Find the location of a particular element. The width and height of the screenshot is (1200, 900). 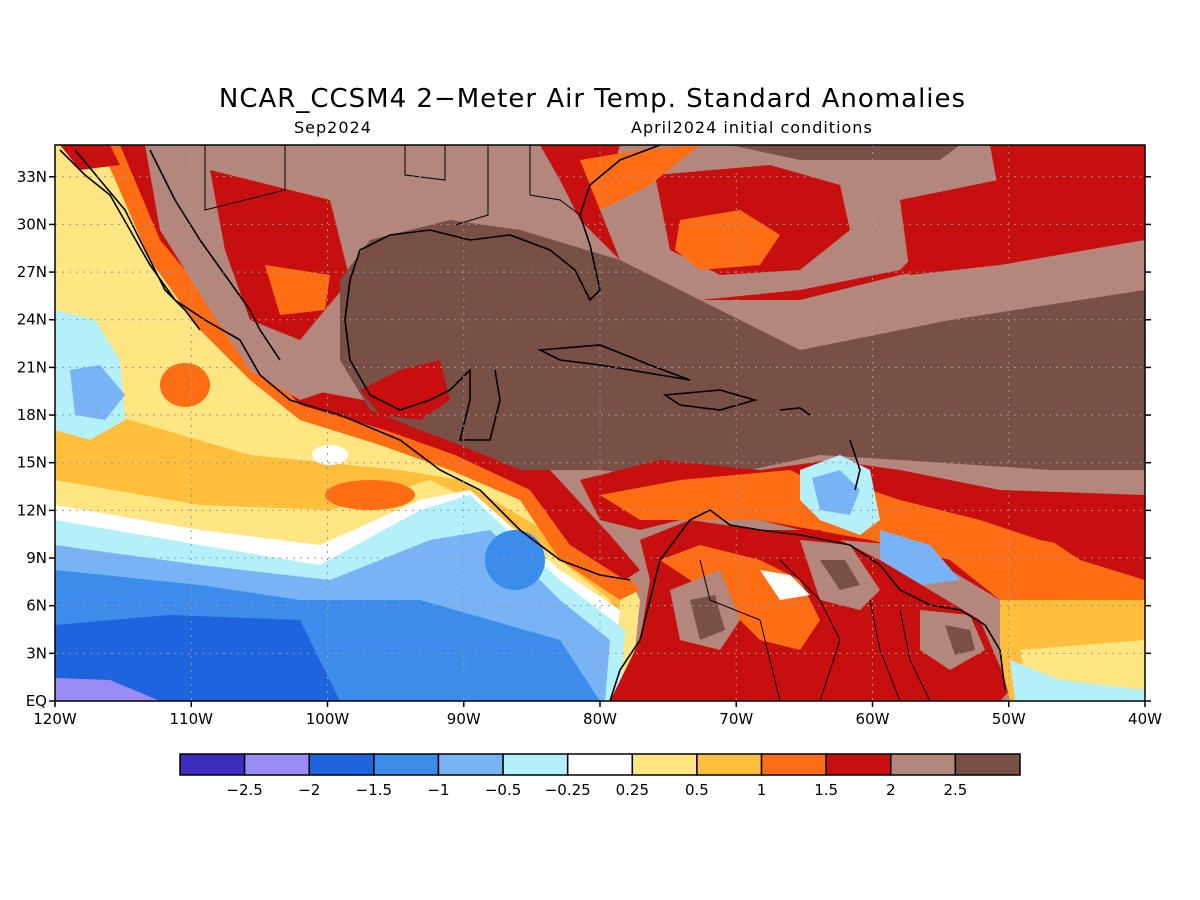

lon-tick-label: 70W is located at coordinates (736, 719).